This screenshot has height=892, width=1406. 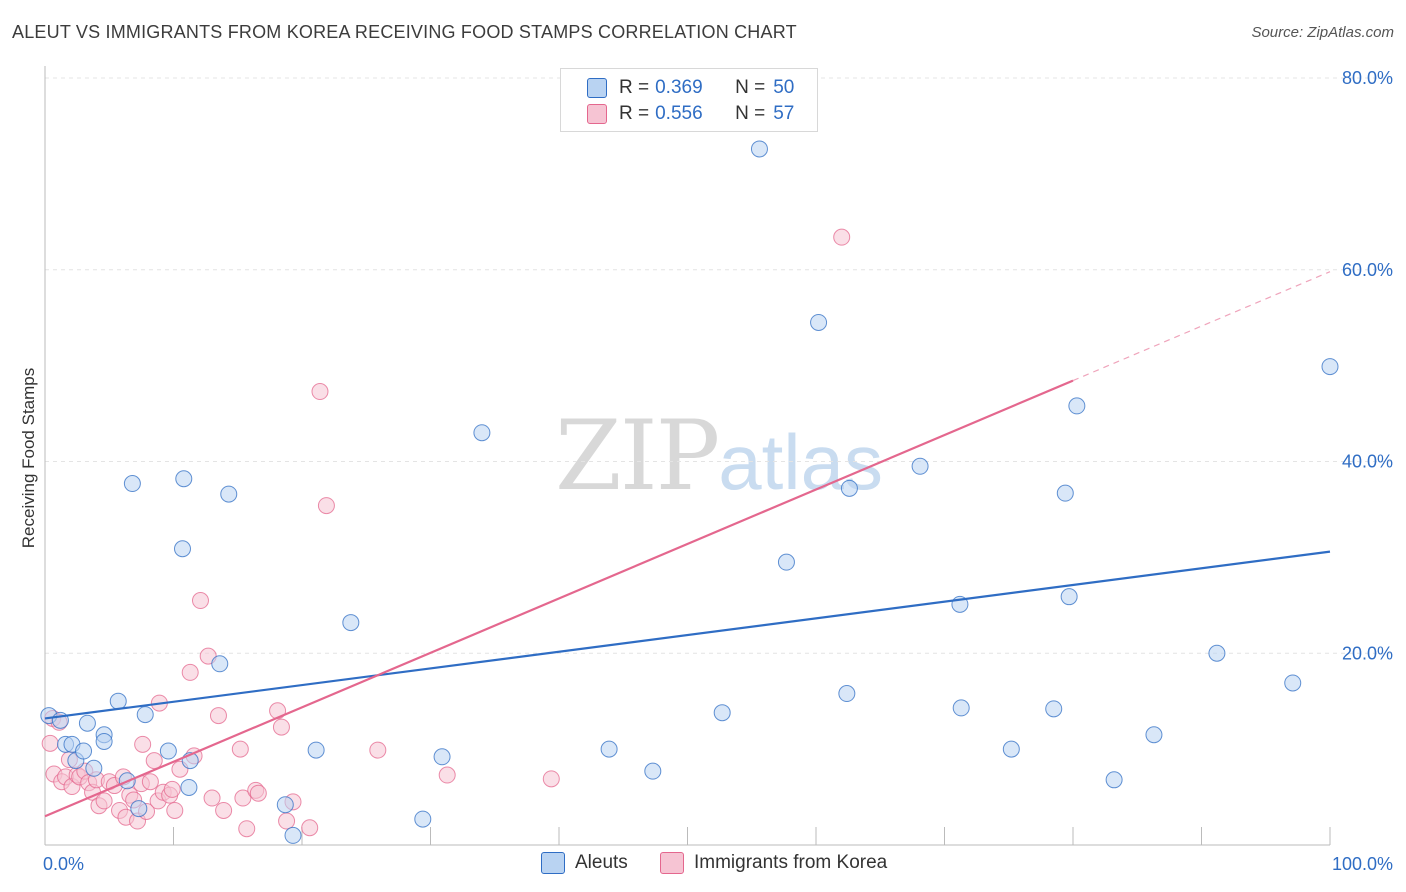 I want to click on y-tick-label: 20.0%, so click(x=1367, y=653).